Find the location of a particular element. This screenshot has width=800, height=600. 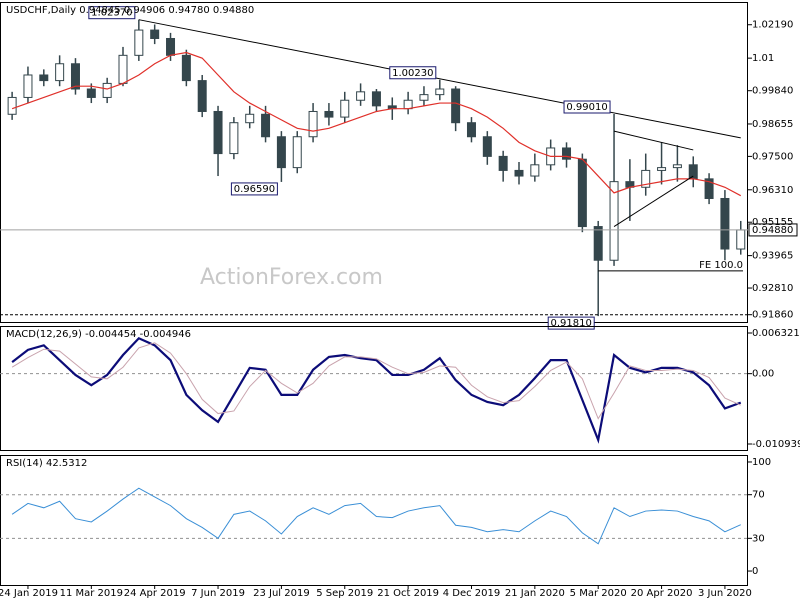

y-tick-label: 0.95155 is located at coordinates (772, 222).